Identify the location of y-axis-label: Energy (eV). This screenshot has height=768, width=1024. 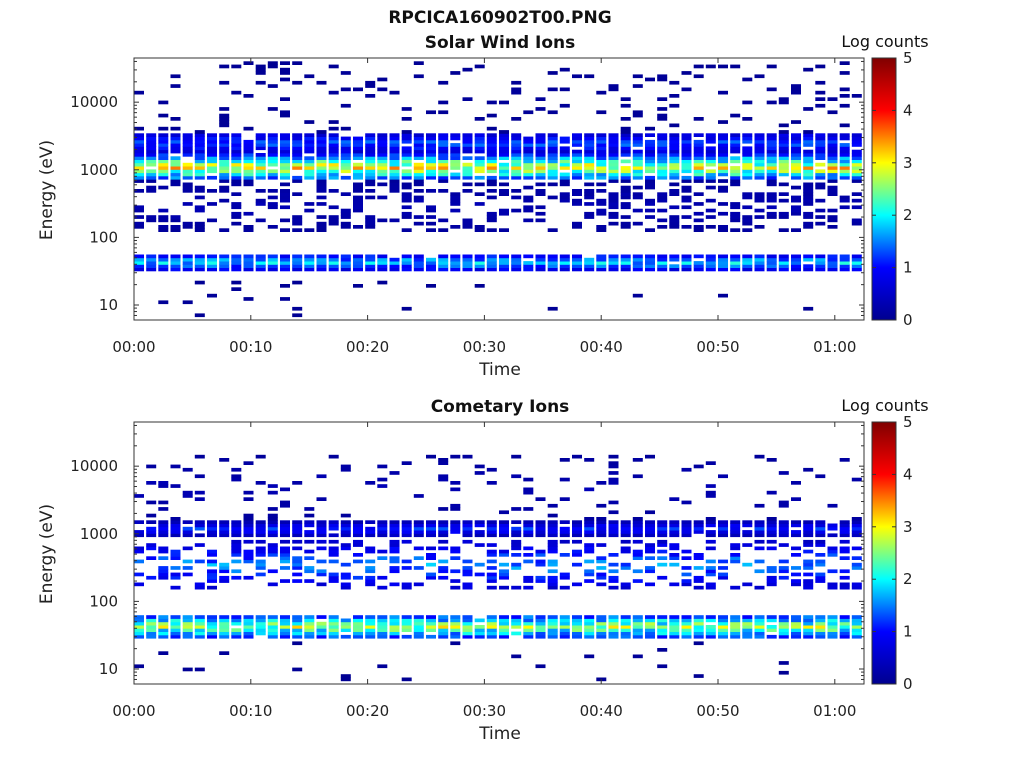
(47, 554).